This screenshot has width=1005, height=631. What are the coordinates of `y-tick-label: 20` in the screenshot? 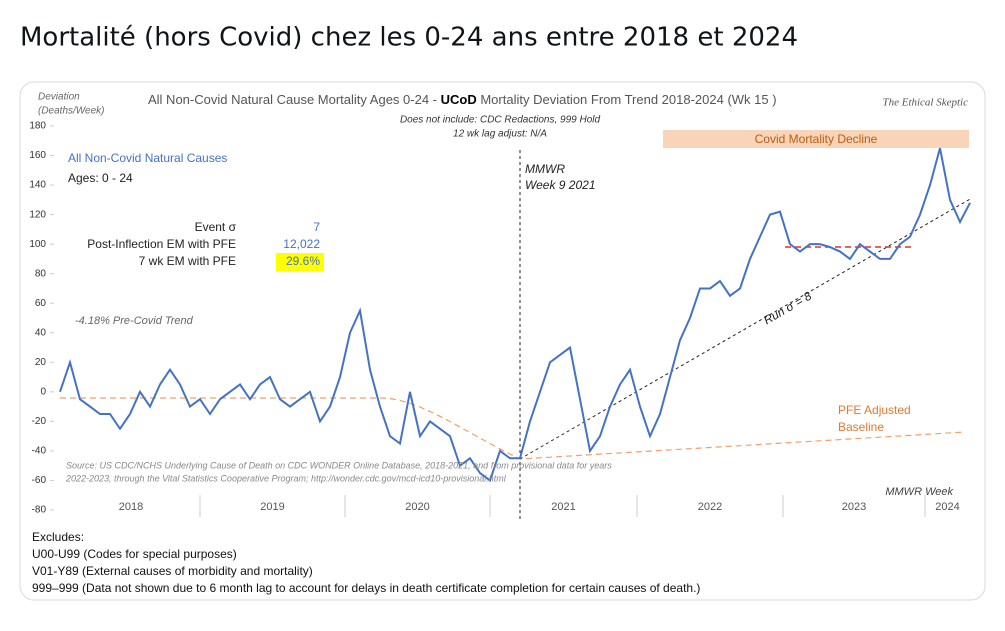 It's located at (41, 362).